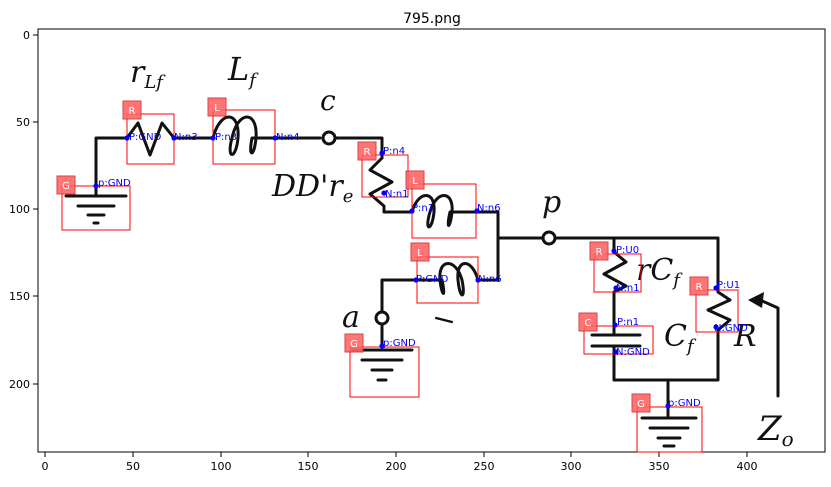 Image resolution: width=831 pixels, height=487 pixels. What do you see at coordinates (728, 285) in the screenshot?
I see `pin-label: P:U1` at bounding box center [728, 285].